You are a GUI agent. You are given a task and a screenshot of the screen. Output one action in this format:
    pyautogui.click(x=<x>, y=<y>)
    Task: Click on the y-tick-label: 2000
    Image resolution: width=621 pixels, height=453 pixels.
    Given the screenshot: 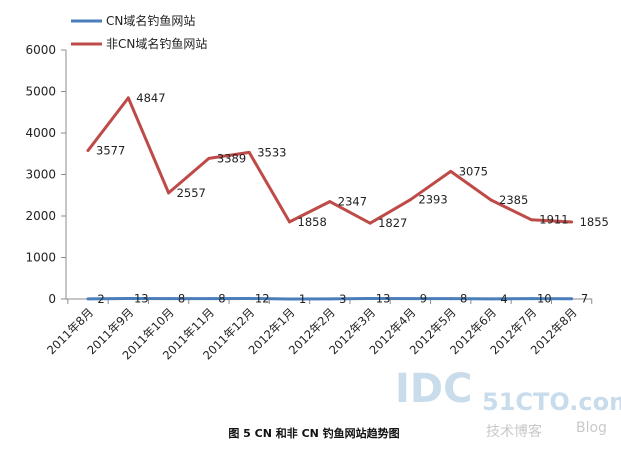 What is the action you would take?
    pyautogui.click(x=40, y=216)
    